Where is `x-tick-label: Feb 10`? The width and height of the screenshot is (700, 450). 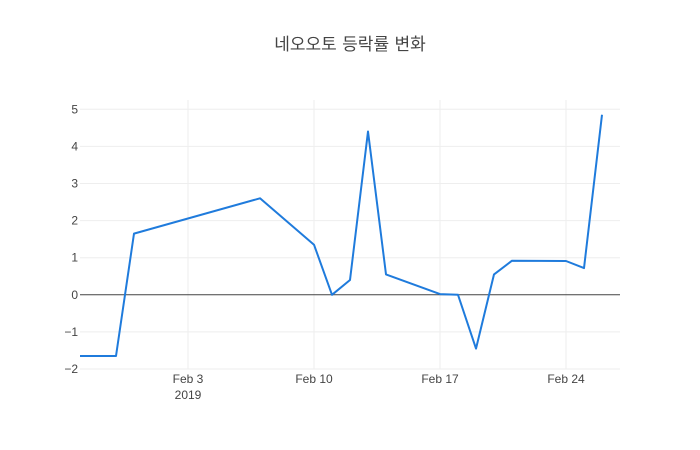 x-tick-label: Feb 10 is located at coordinates (314, 379).